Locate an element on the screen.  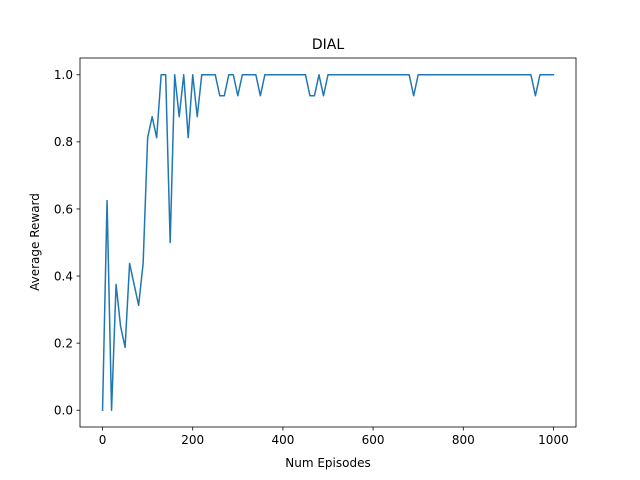
x-tick-label: 800 is located at coordinates (463, 440).